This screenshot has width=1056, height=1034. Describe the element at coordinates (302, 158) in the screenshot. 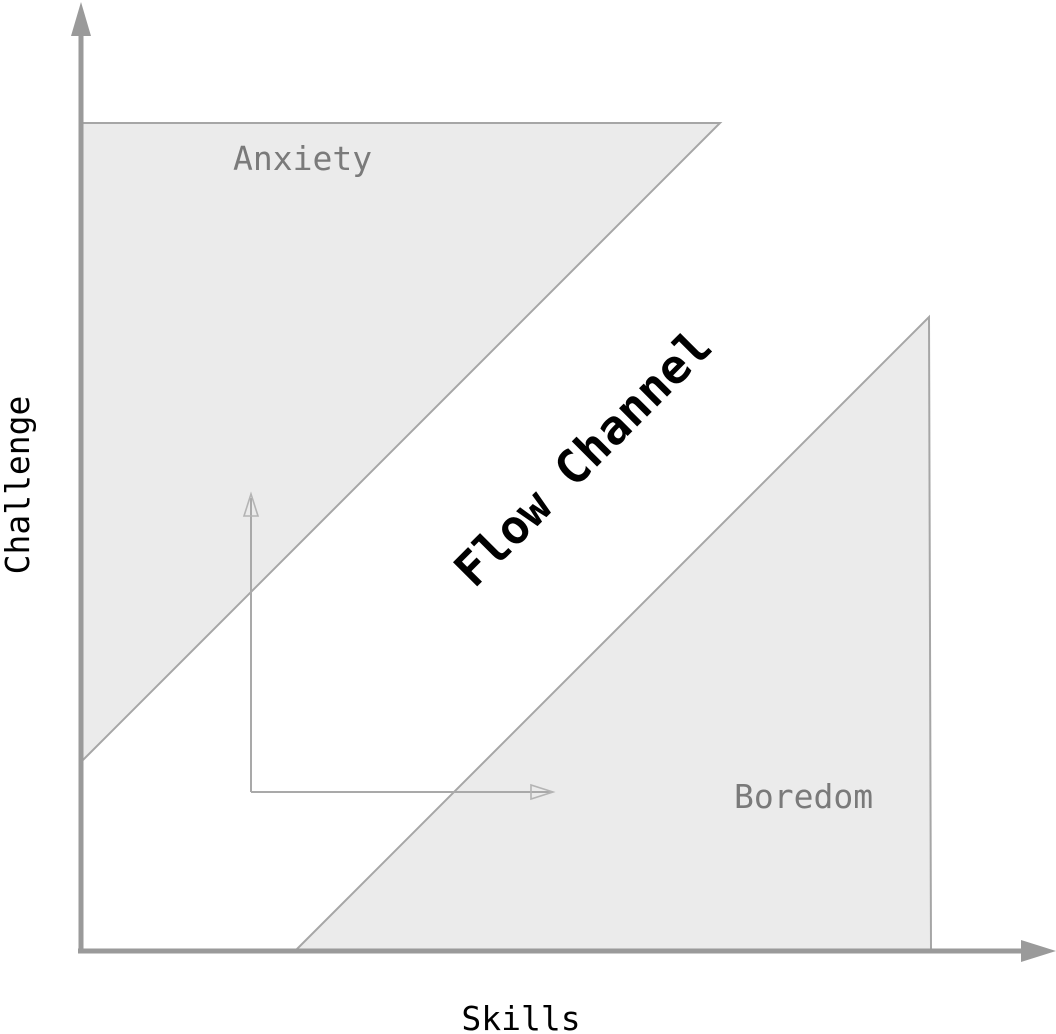

I see `anxiety-label: Anxiety` at that location.